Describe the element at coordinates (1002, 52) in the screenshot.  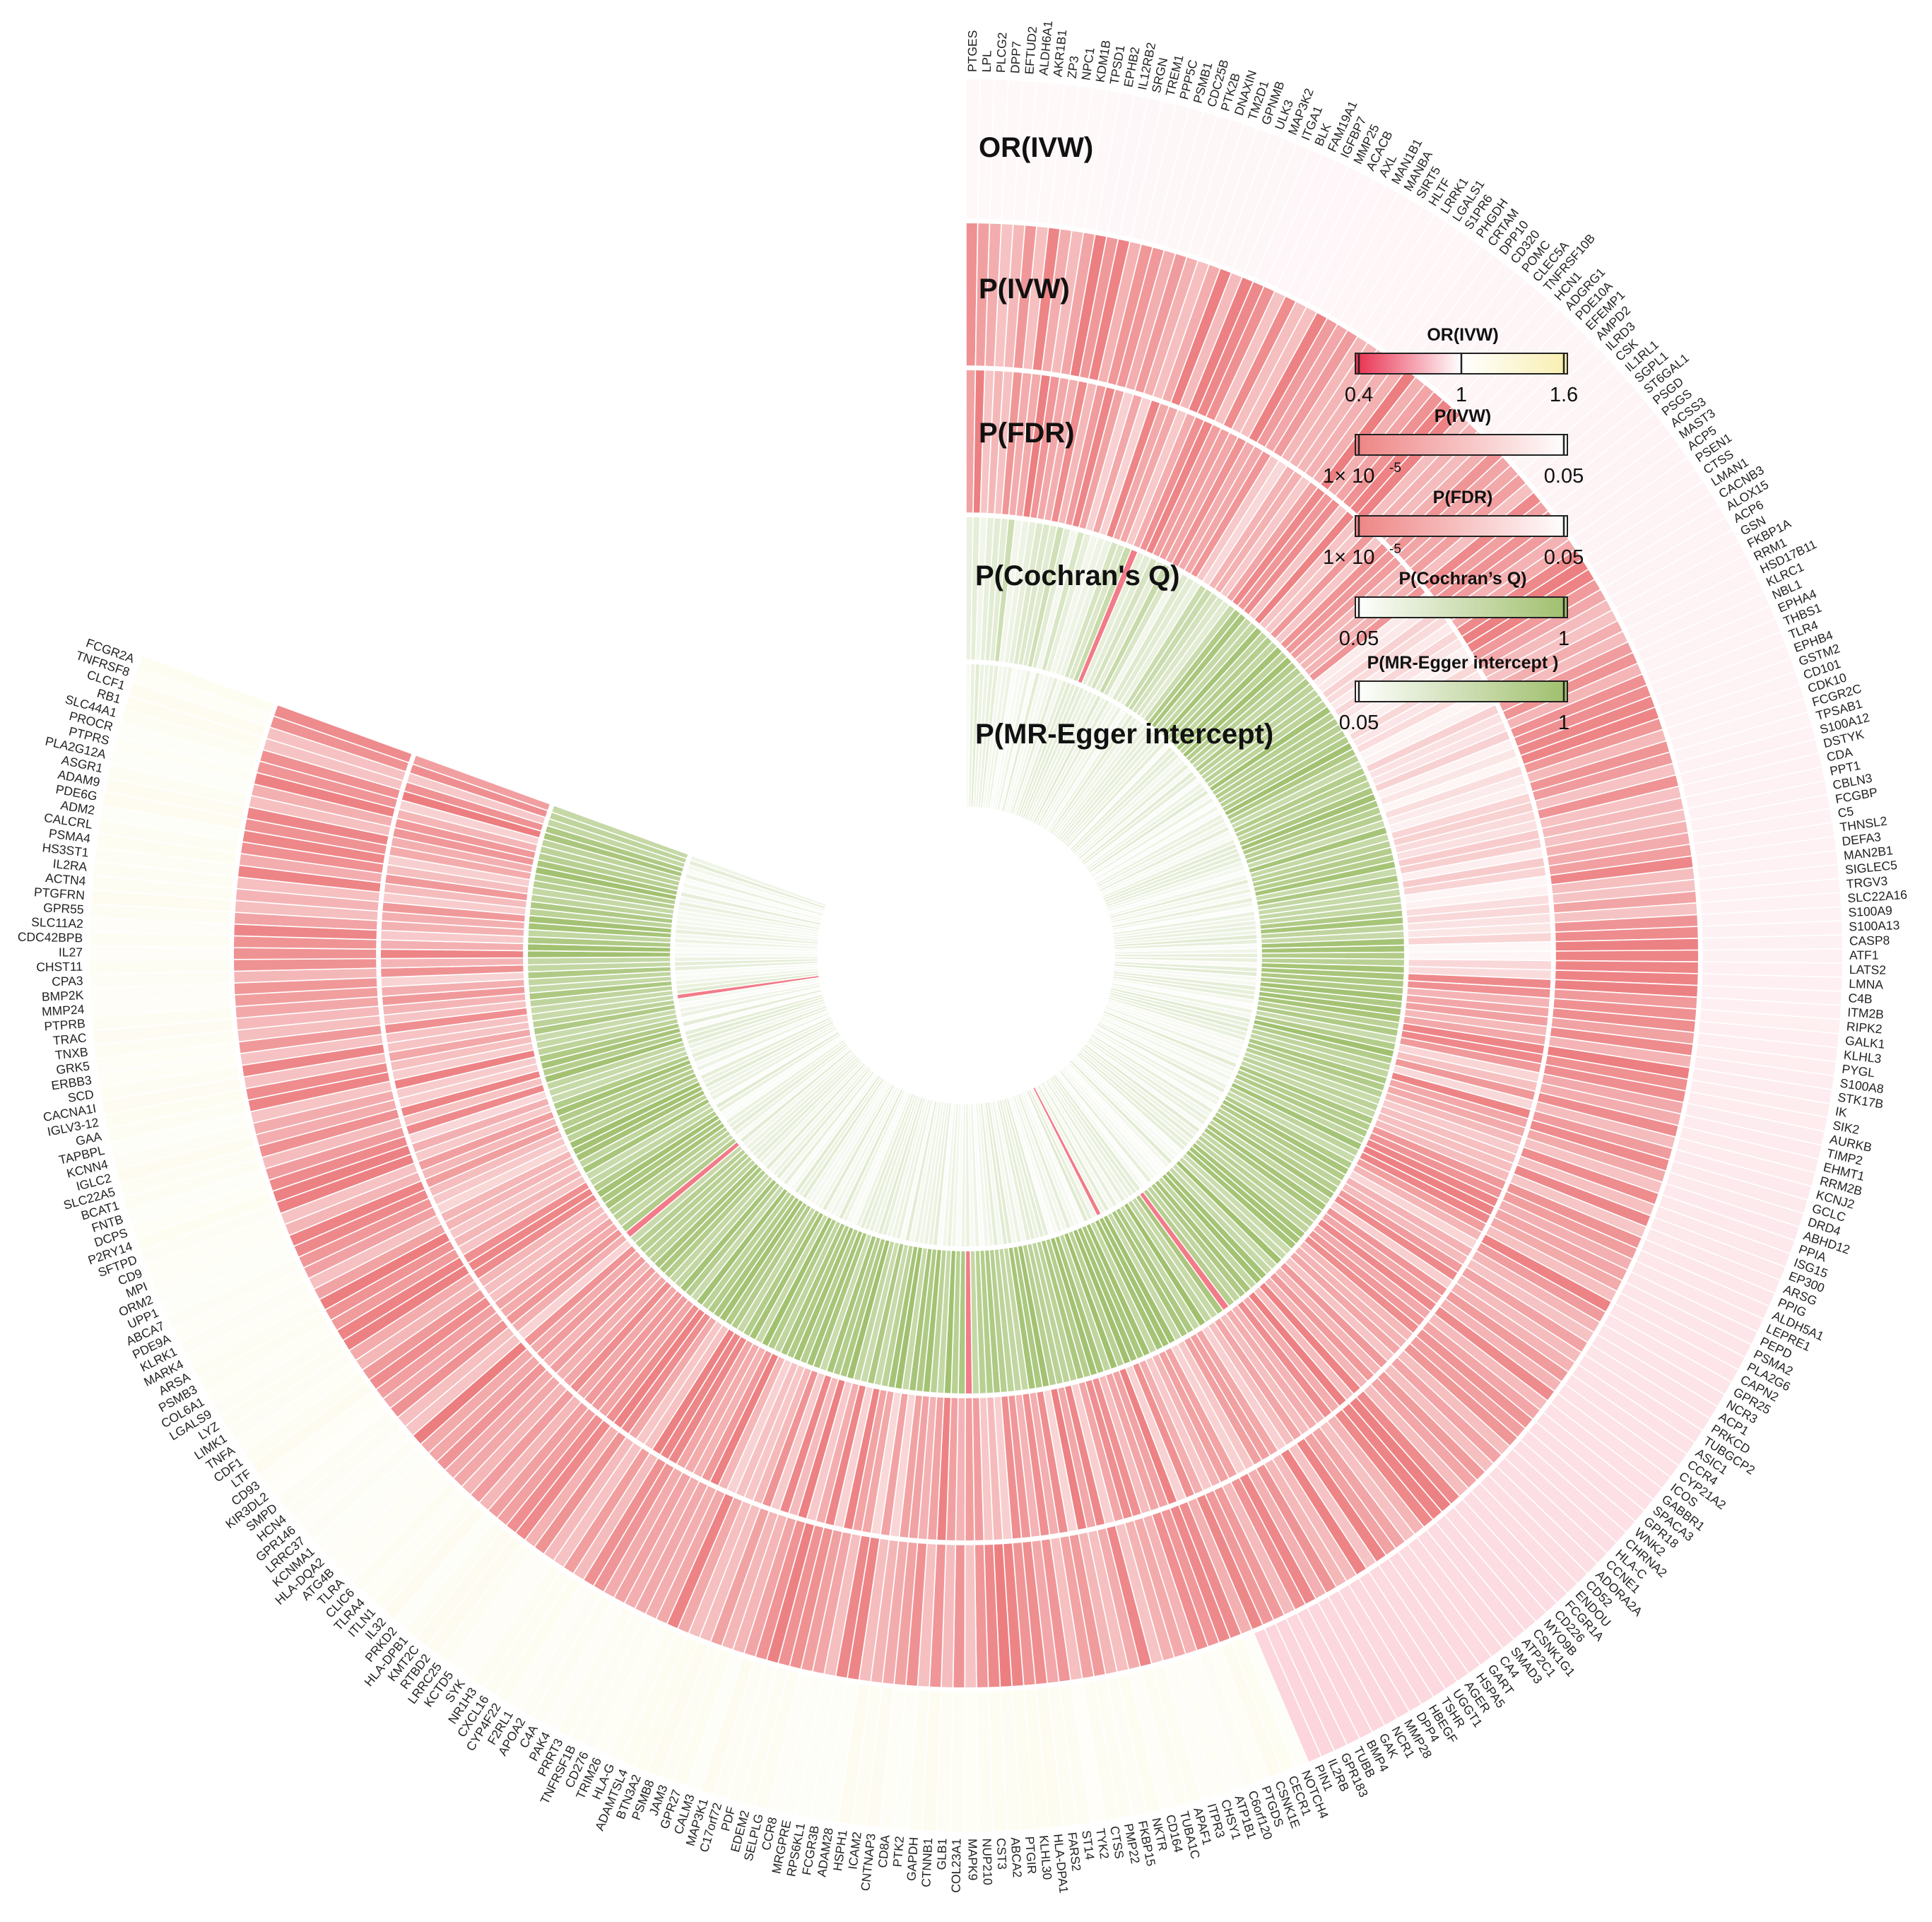
I see `gene-label-2: PLCG2` at that location.